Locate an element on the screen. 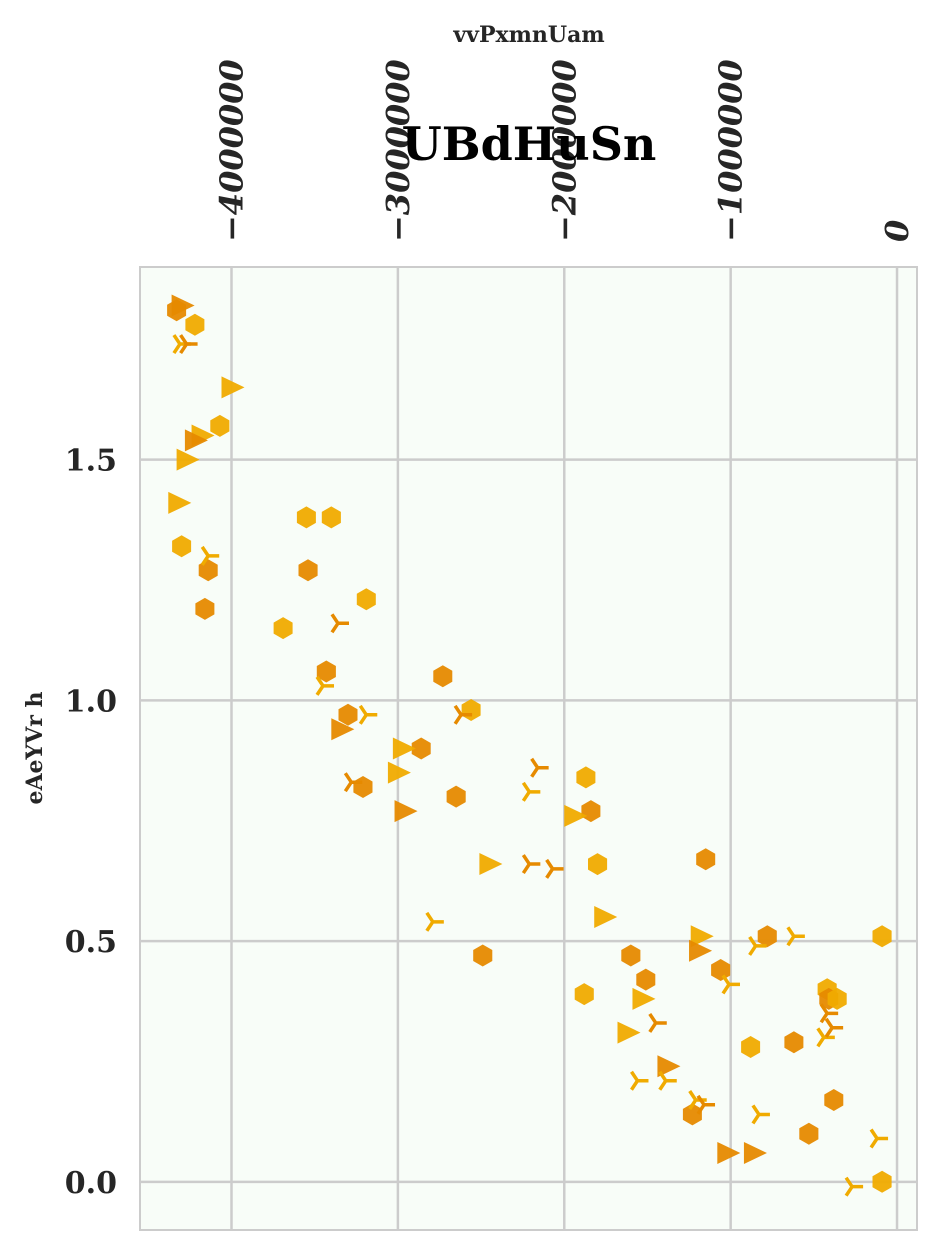 This screenshot has height=1256, width=942. y-axis-label: eAeYVr h is located at coordinates (35, 747).